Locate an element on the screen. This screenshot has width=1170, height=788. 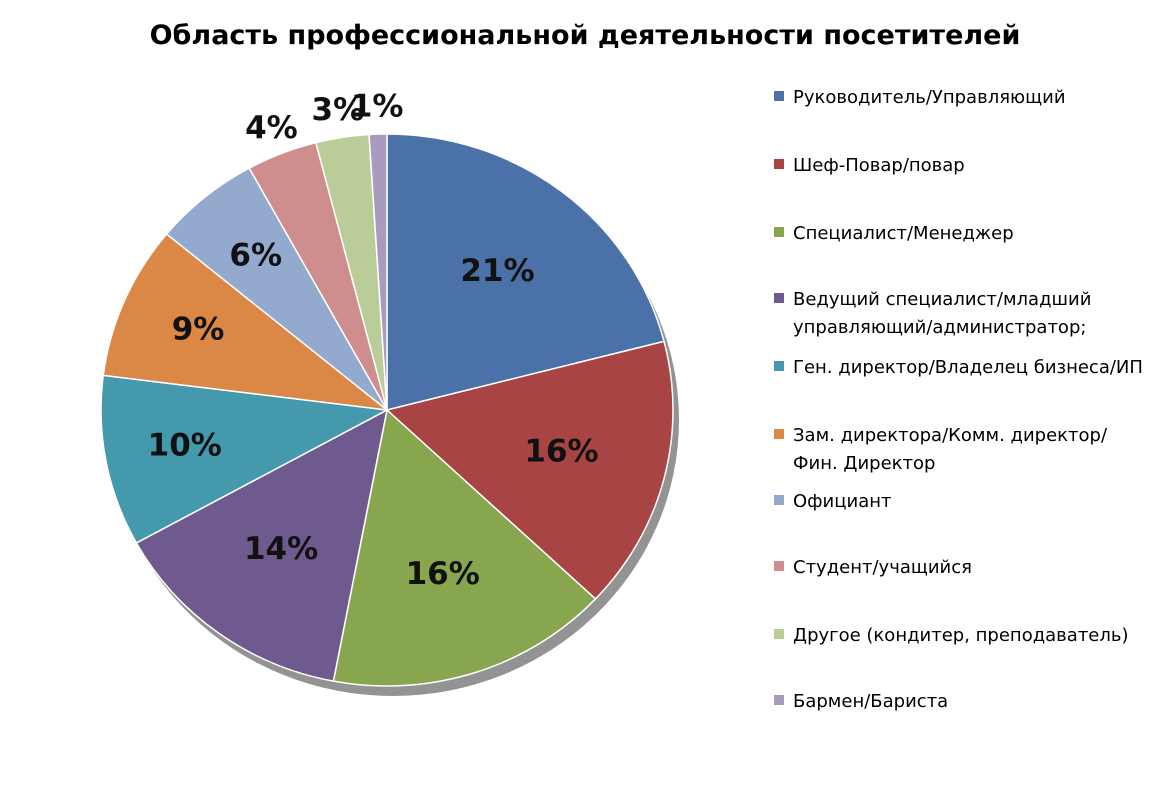
legend-item-3: Специалист/Менеджер is located at coordinates (961, 234).